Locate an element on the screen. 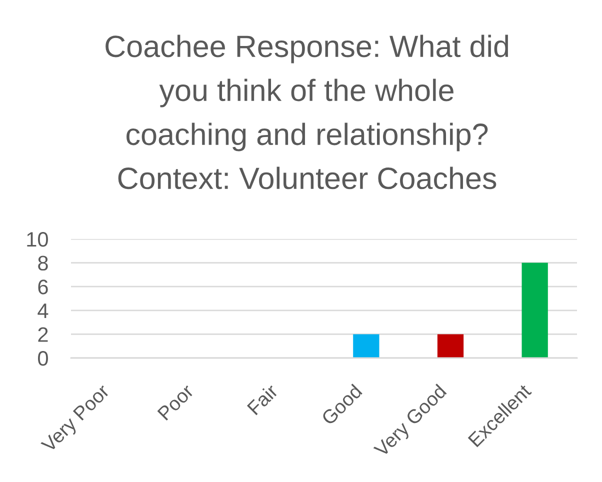 The width and height of the screenshot is (602, 482). y-tick-label: 8 is located at coordinates (43, 263).